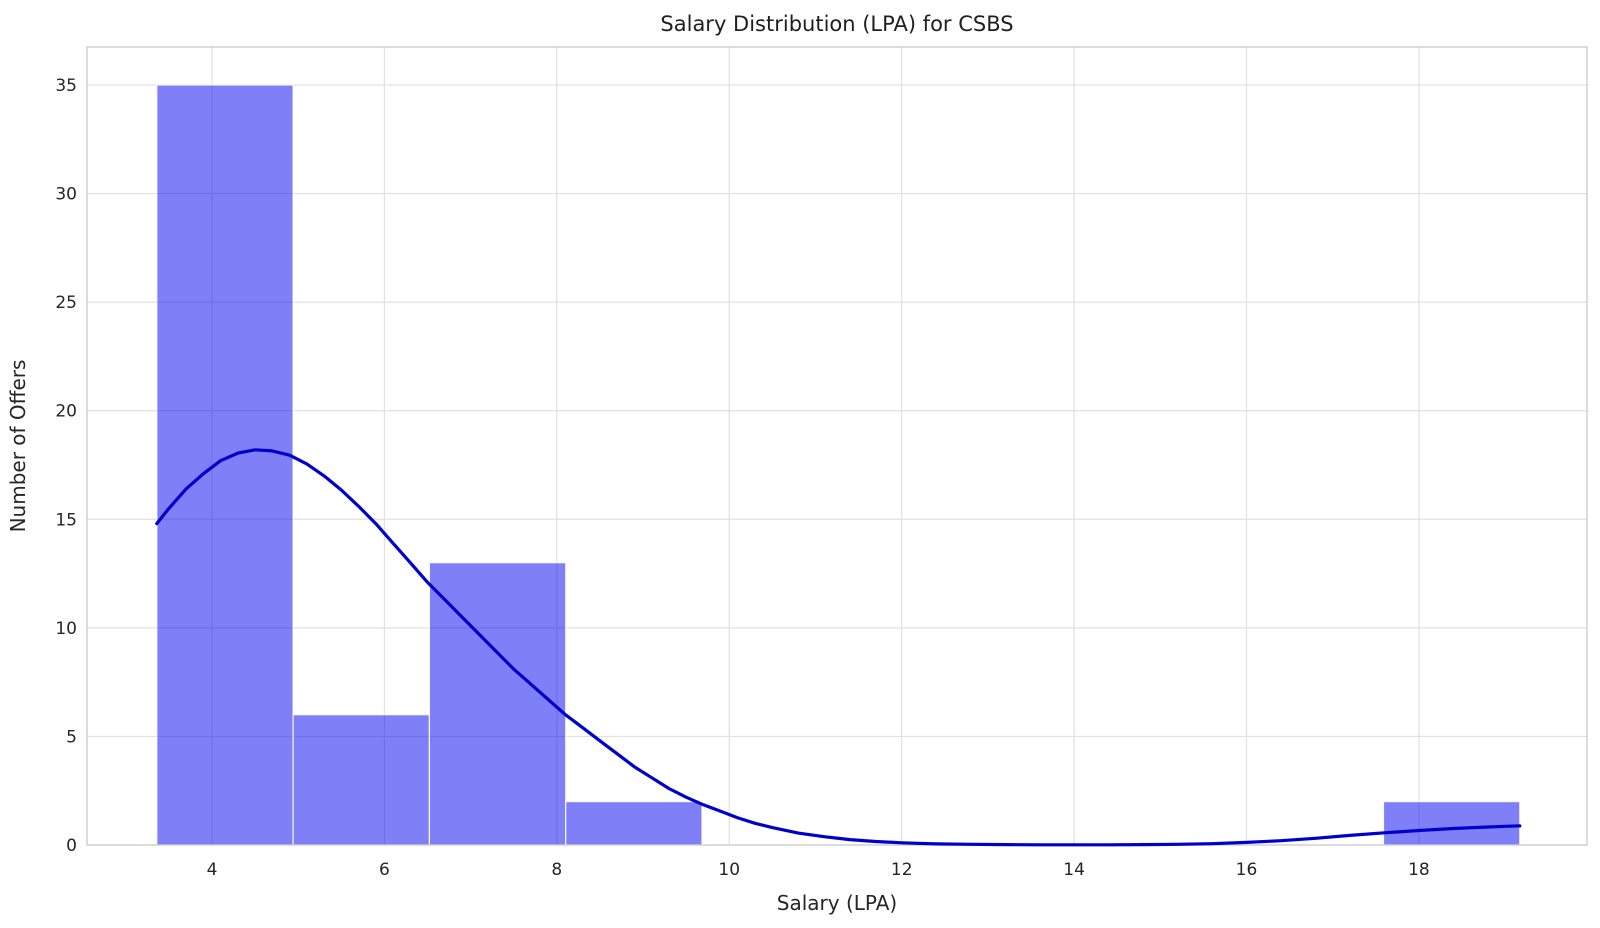  I want to click on x-tick-label: 8, so click(556, 870).